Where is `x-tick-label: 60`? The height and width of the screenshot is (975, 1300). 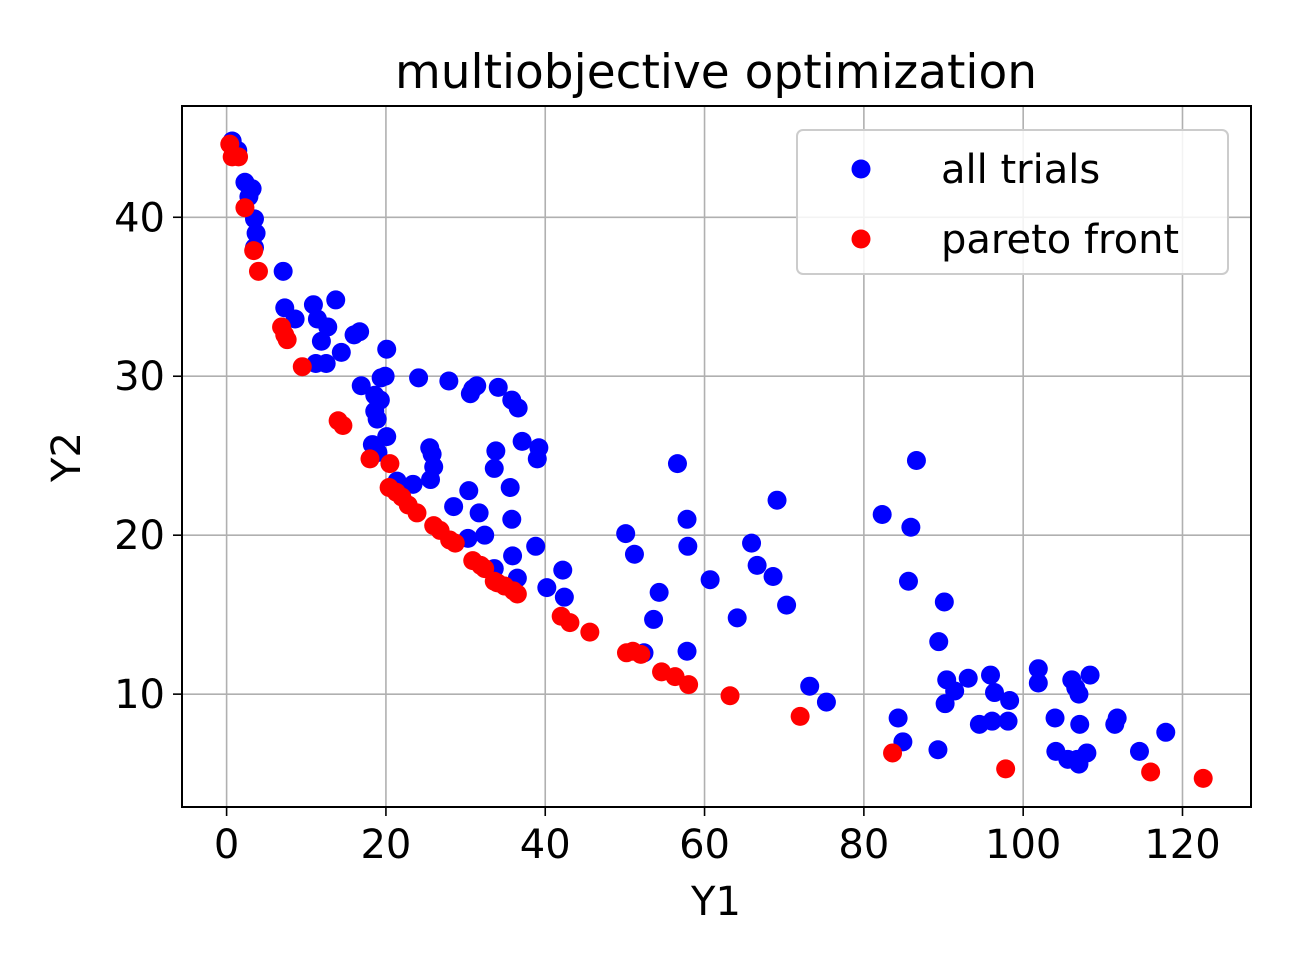 x-tick-label: 60 is located at coordinates (704, 845).